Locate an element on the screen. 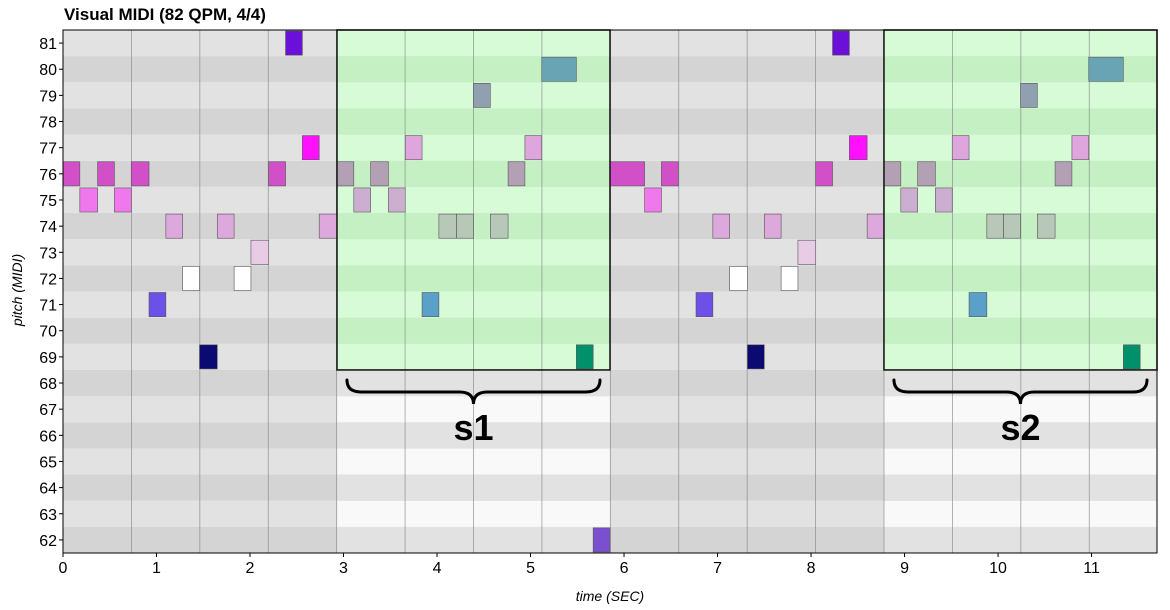 Image resolution: width=1170 pixels, height=610 pixels. x-tick-label-11: 11 is located at coordinates (1091, 568).